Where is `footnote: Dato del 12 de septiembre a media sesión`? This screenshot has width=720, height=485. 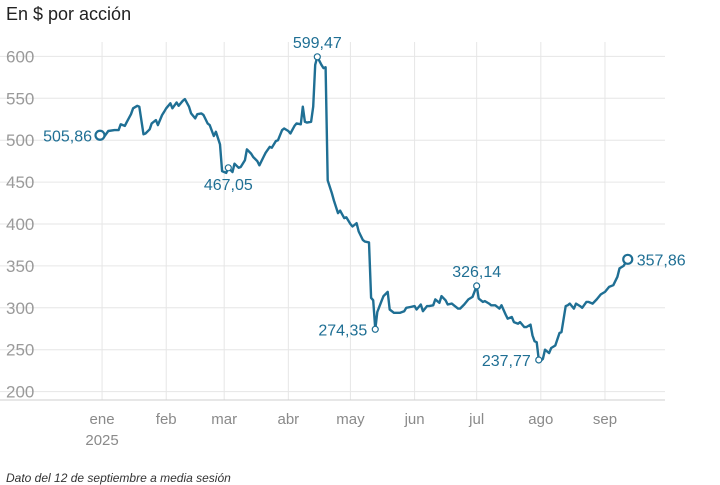 footnote: Dato del 12 de septiembre a media sesión is located at coordinates (118, 478).